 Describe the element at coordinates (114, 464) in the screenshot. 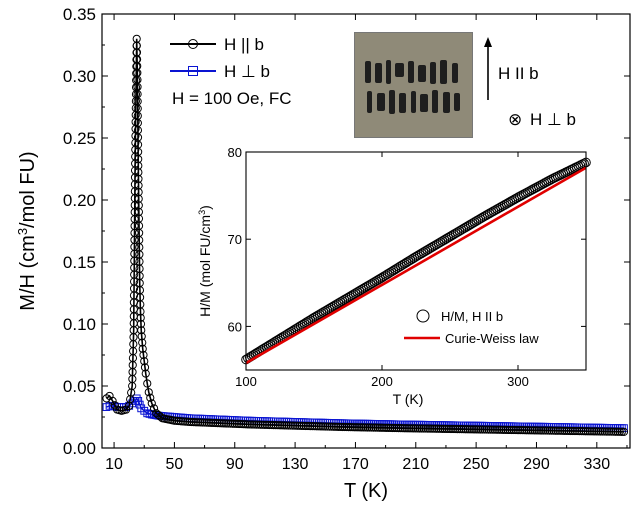

I see `x-tick-label: 10` at that location.